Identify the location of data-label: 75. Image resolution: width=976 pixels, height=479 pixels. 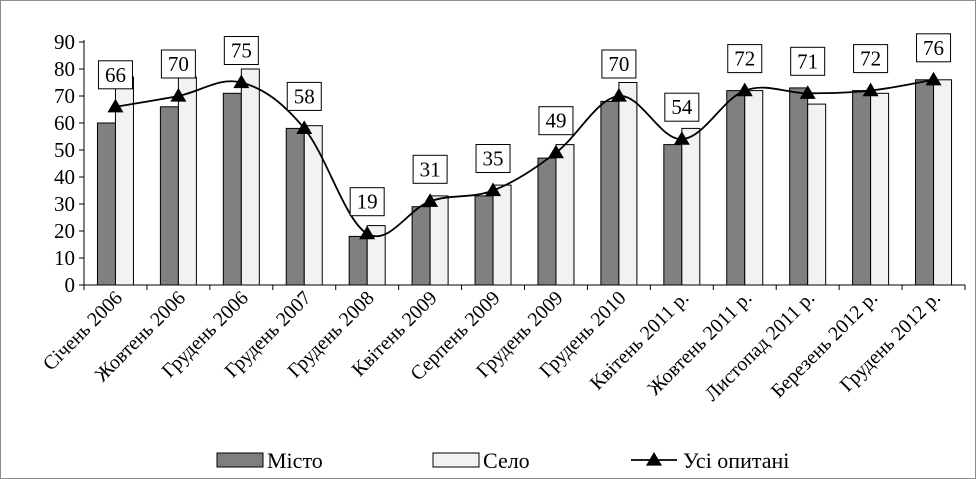
(241, 51).